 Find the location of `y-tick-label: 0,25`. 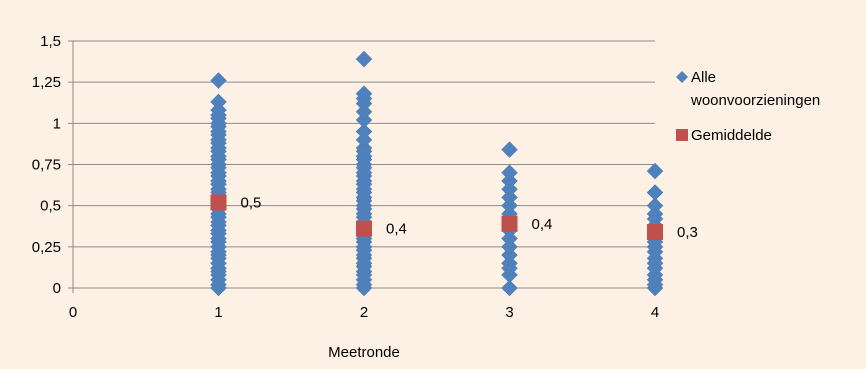

y-tick-label: 0,25 is located at coordinates (46, 247).